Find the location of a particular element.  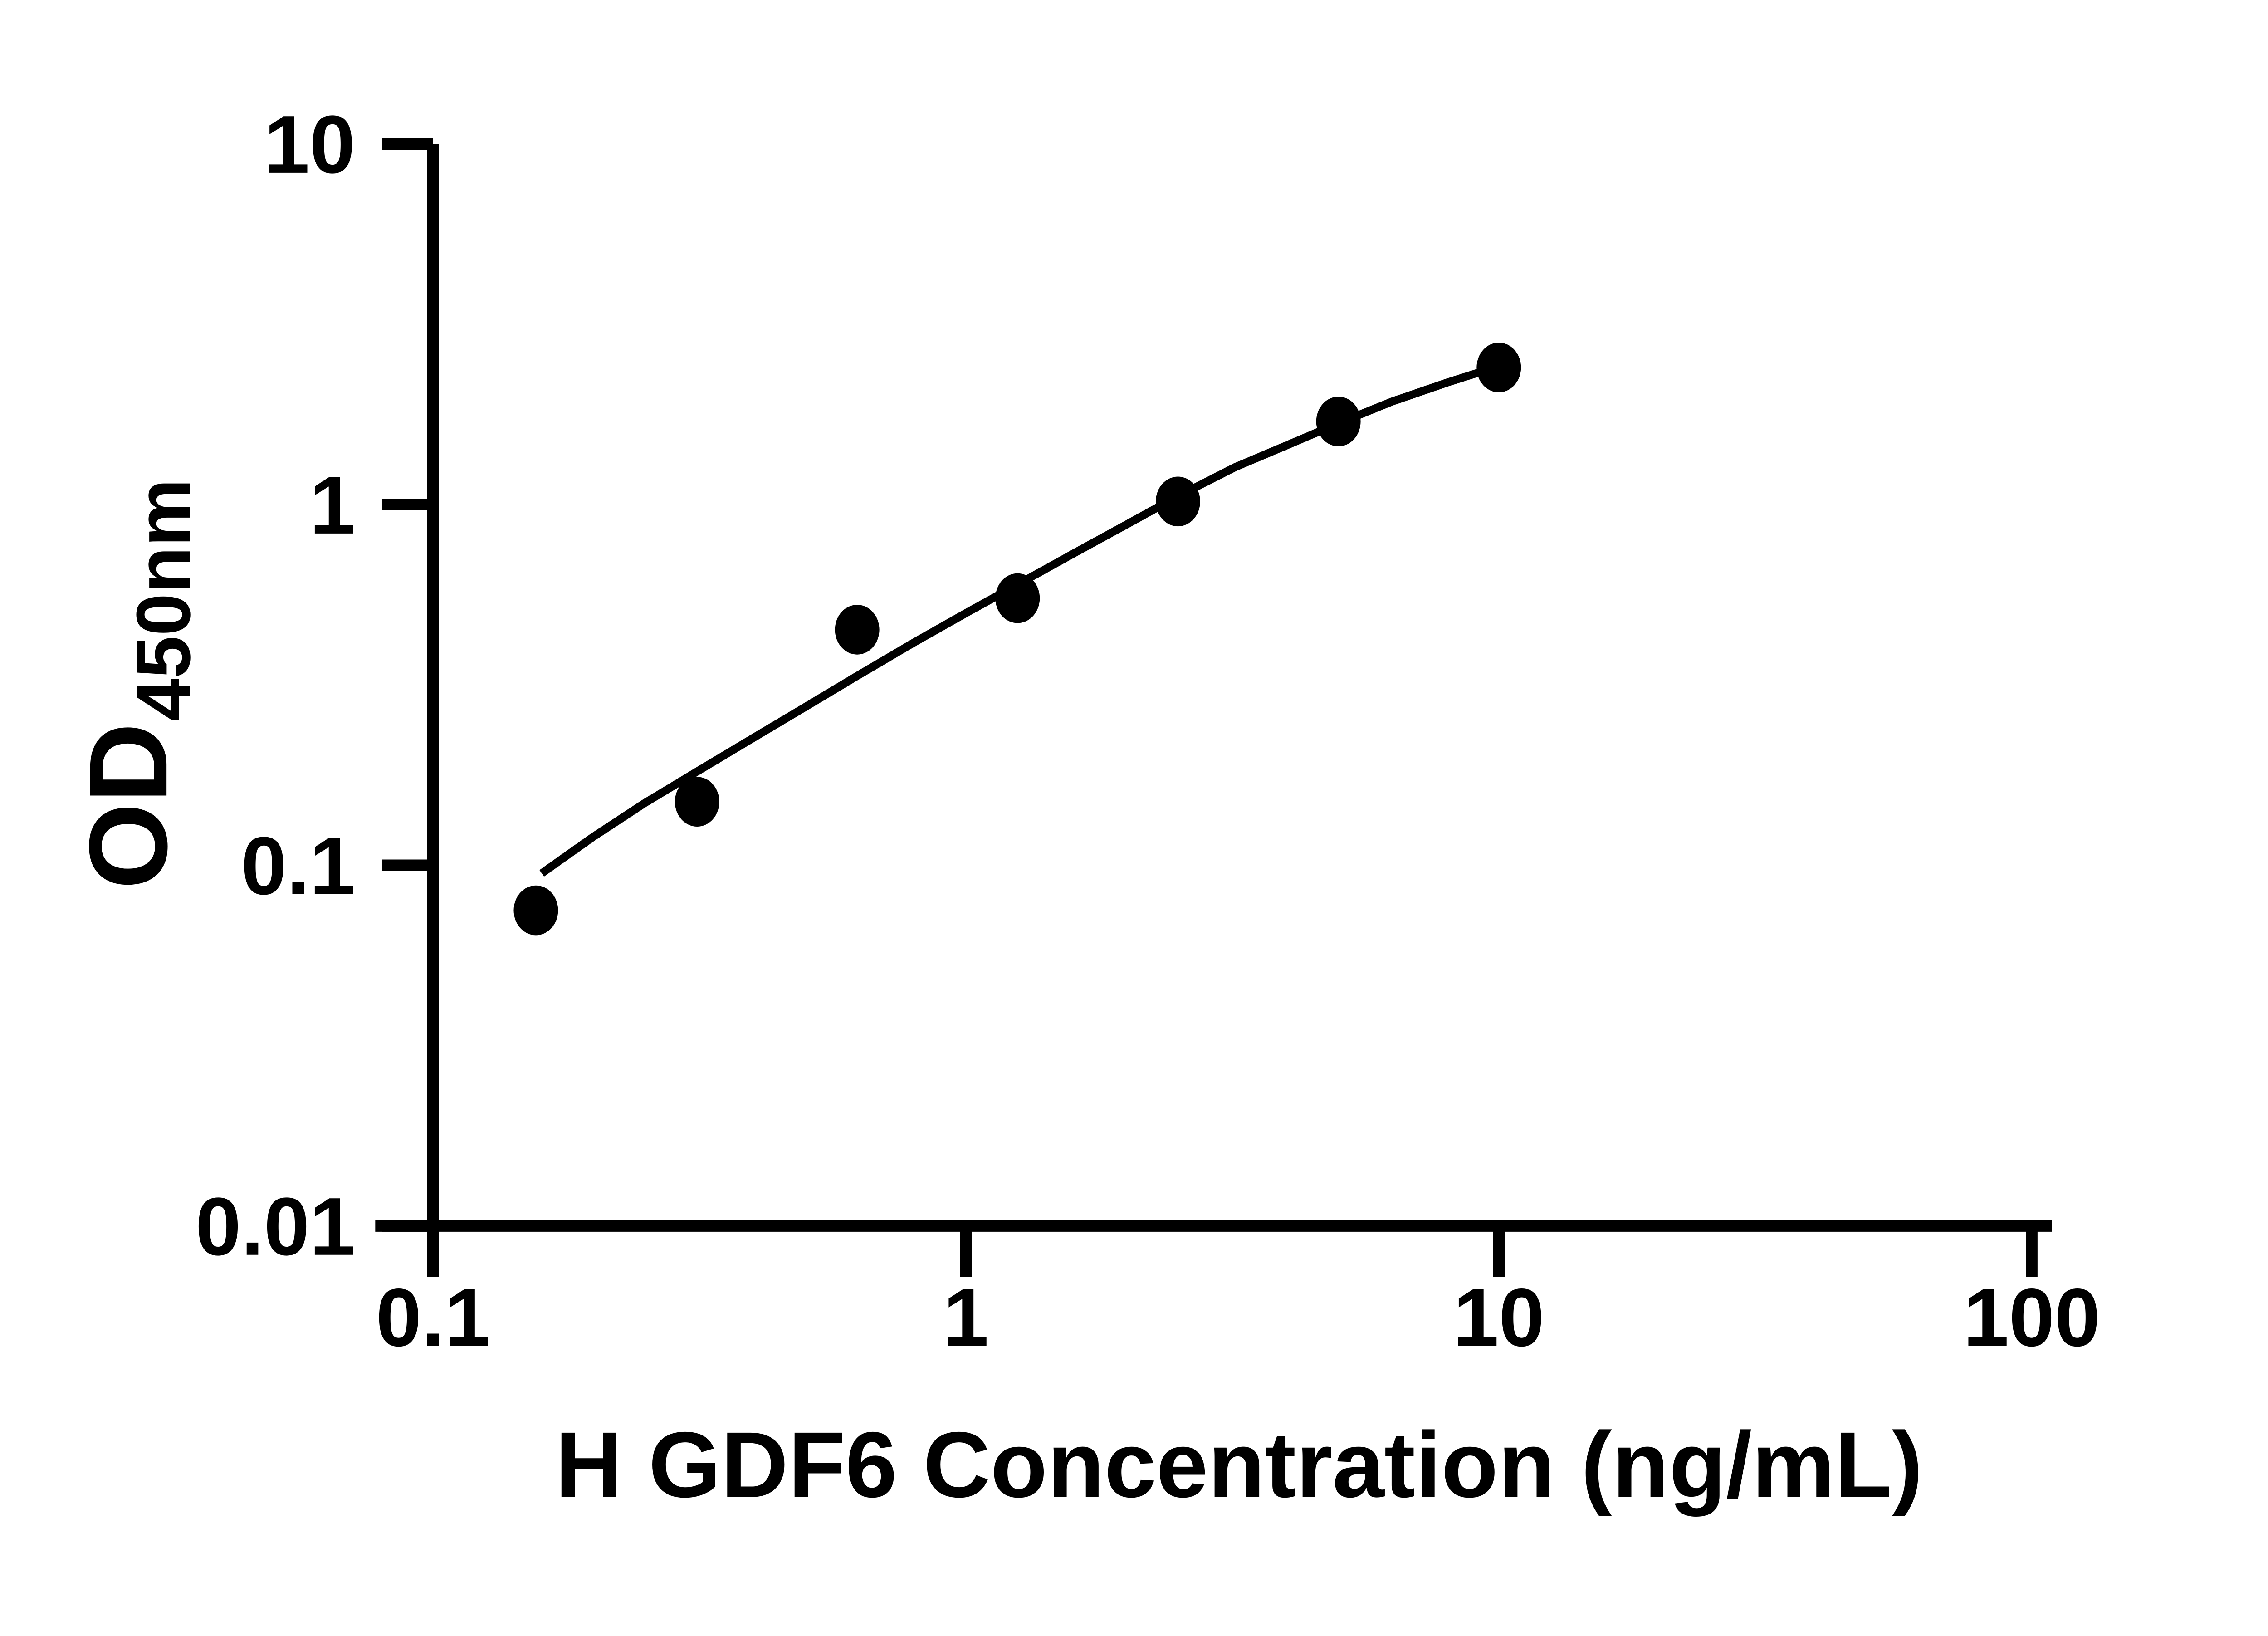

y-tick-label: 0.01 is located at coordinates (276, 1227).